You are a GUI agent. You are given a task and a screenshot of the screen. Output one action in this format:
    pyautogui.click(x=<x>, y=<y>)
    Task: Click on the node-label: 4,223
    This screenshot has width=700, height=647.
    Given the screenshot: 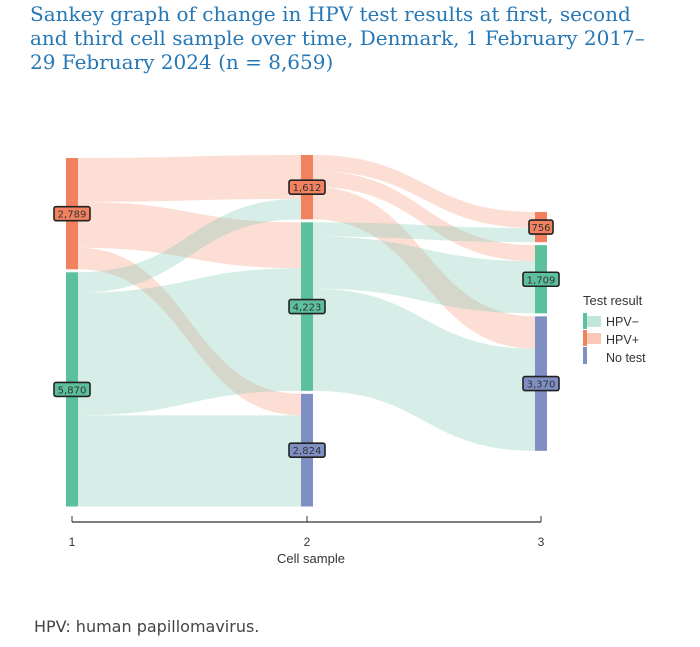 What is the action you would take?
    pyautogui.click(x=307, y=308)
    